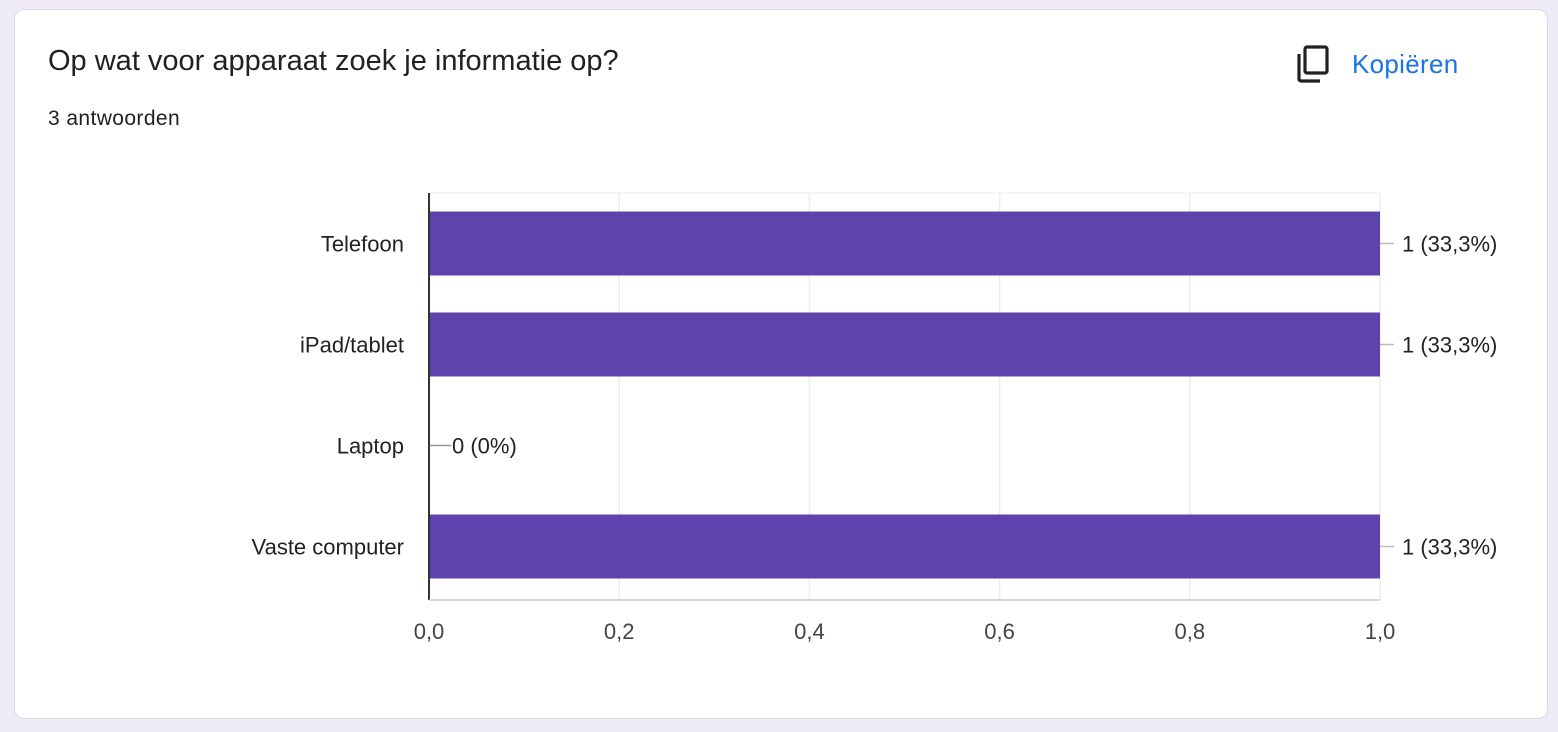 This screenshot has height=732, width=1558. What do you see at coordinates (1190, 631) in the screenshot?
I see `x-tick-label: 0,8` at bounding box center [1190, 631].